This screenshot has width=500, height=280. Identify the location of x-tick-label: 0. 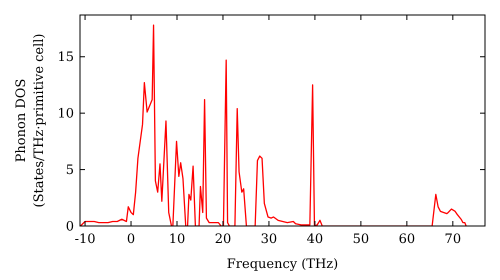
(131, 239).